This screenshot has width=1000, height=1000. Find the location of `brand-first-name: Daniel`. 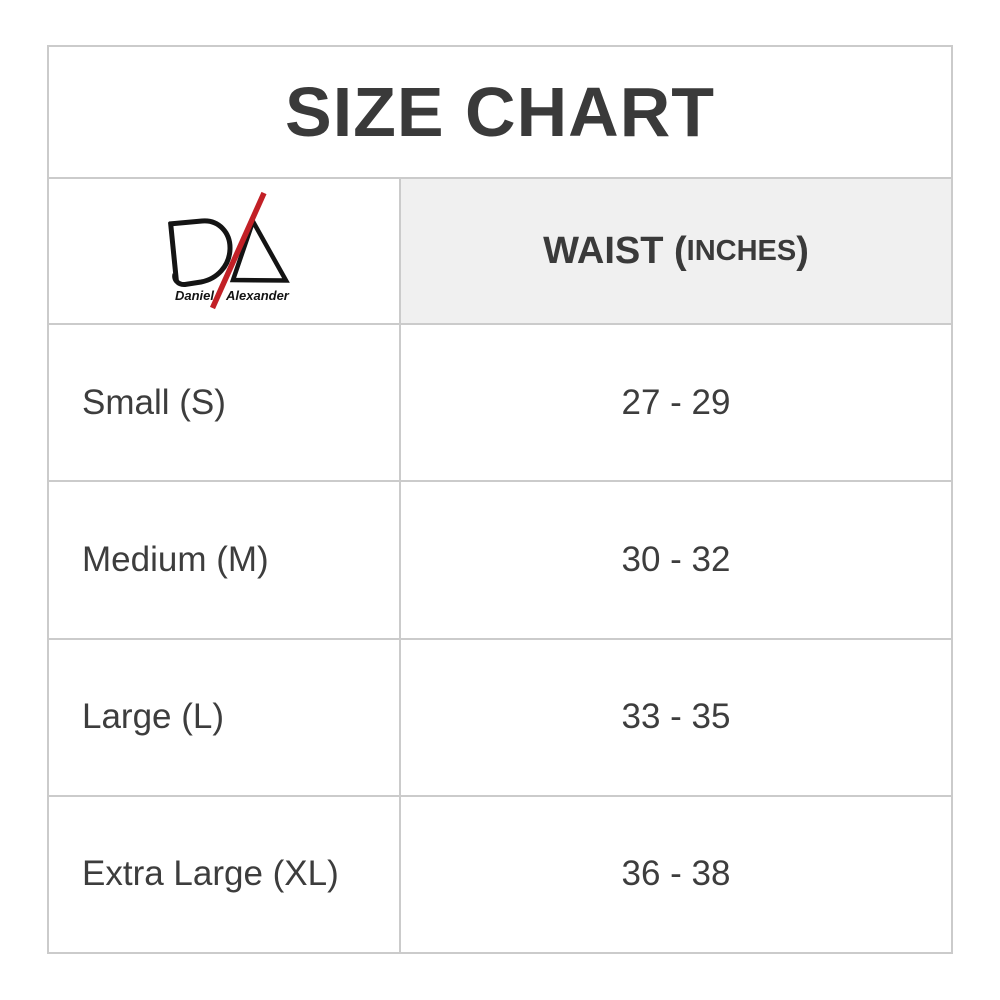

brand-first-name: Daniel is located at coordinates (194, 295).